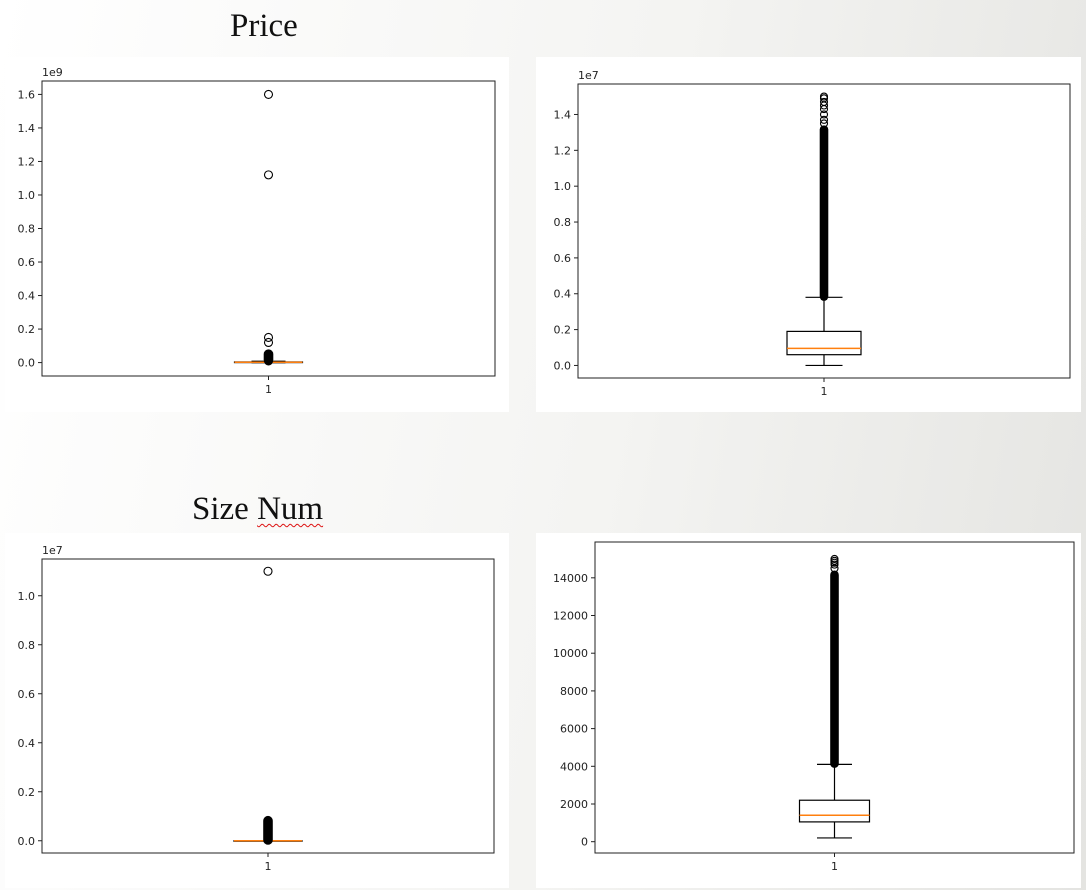  I want to click on y-tick-label: 4000, so click(574, 766).